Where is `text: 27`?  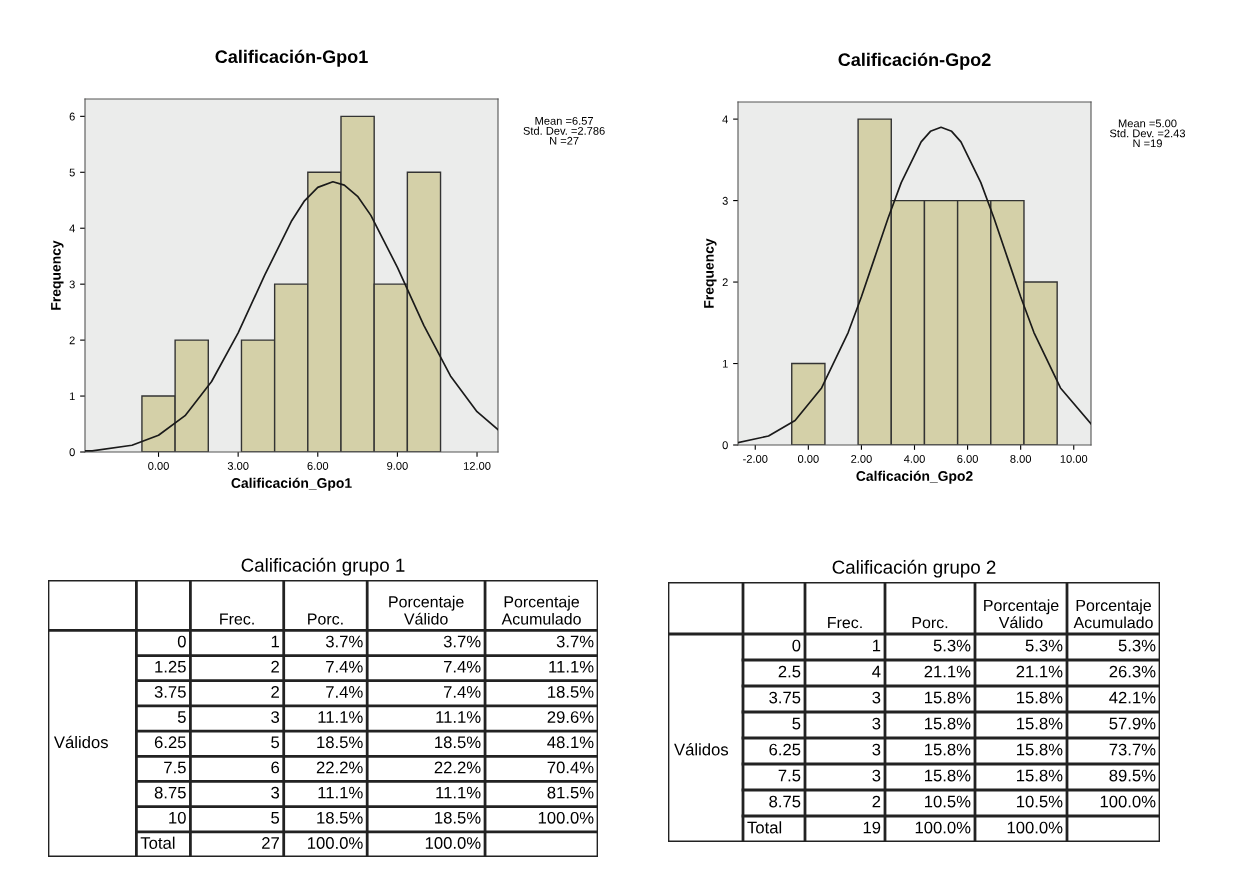 text: 27 is located at coordinates (270, 843).